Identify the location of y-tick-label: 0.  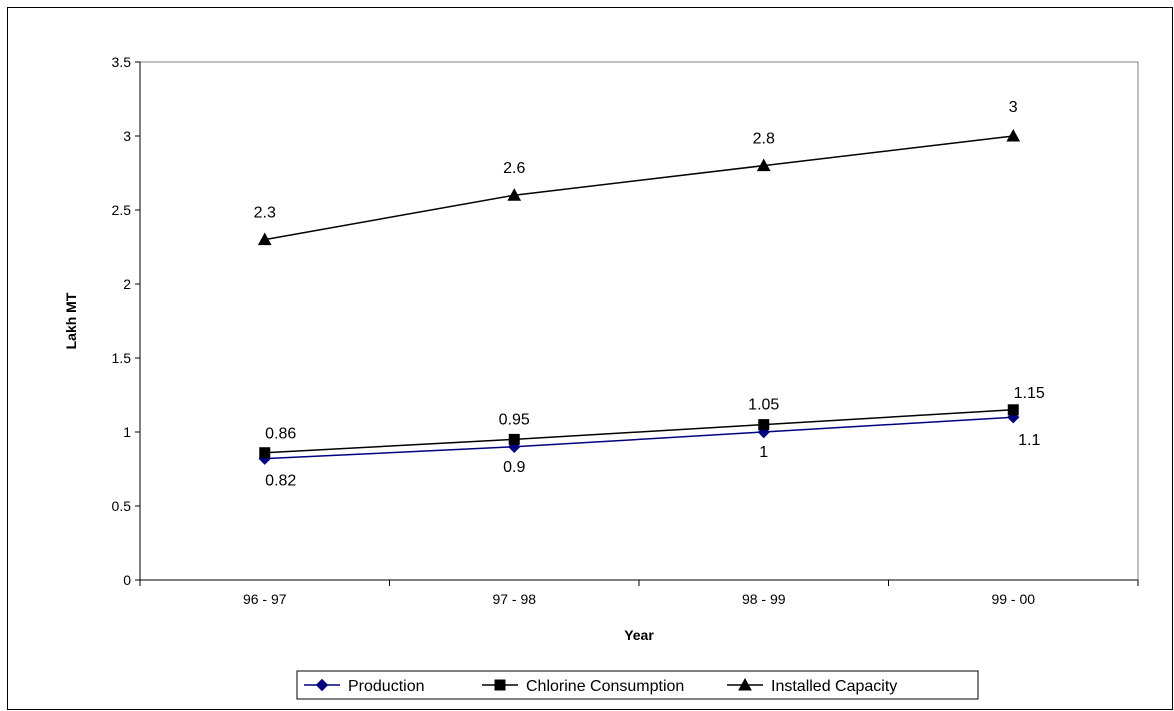
(127, 580).